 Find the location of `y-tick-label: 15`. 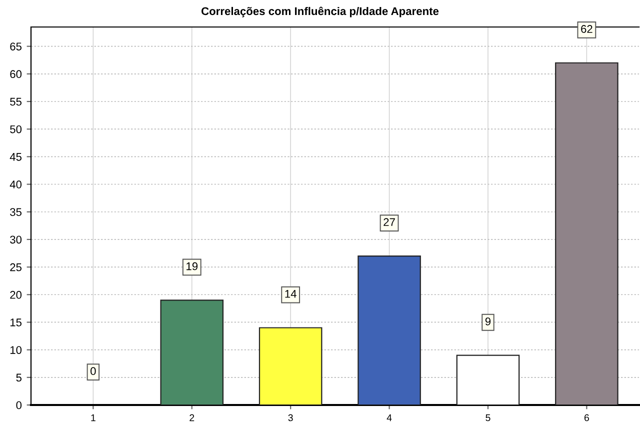

y-tick-label: 15 is located at coordinates (16, 322).